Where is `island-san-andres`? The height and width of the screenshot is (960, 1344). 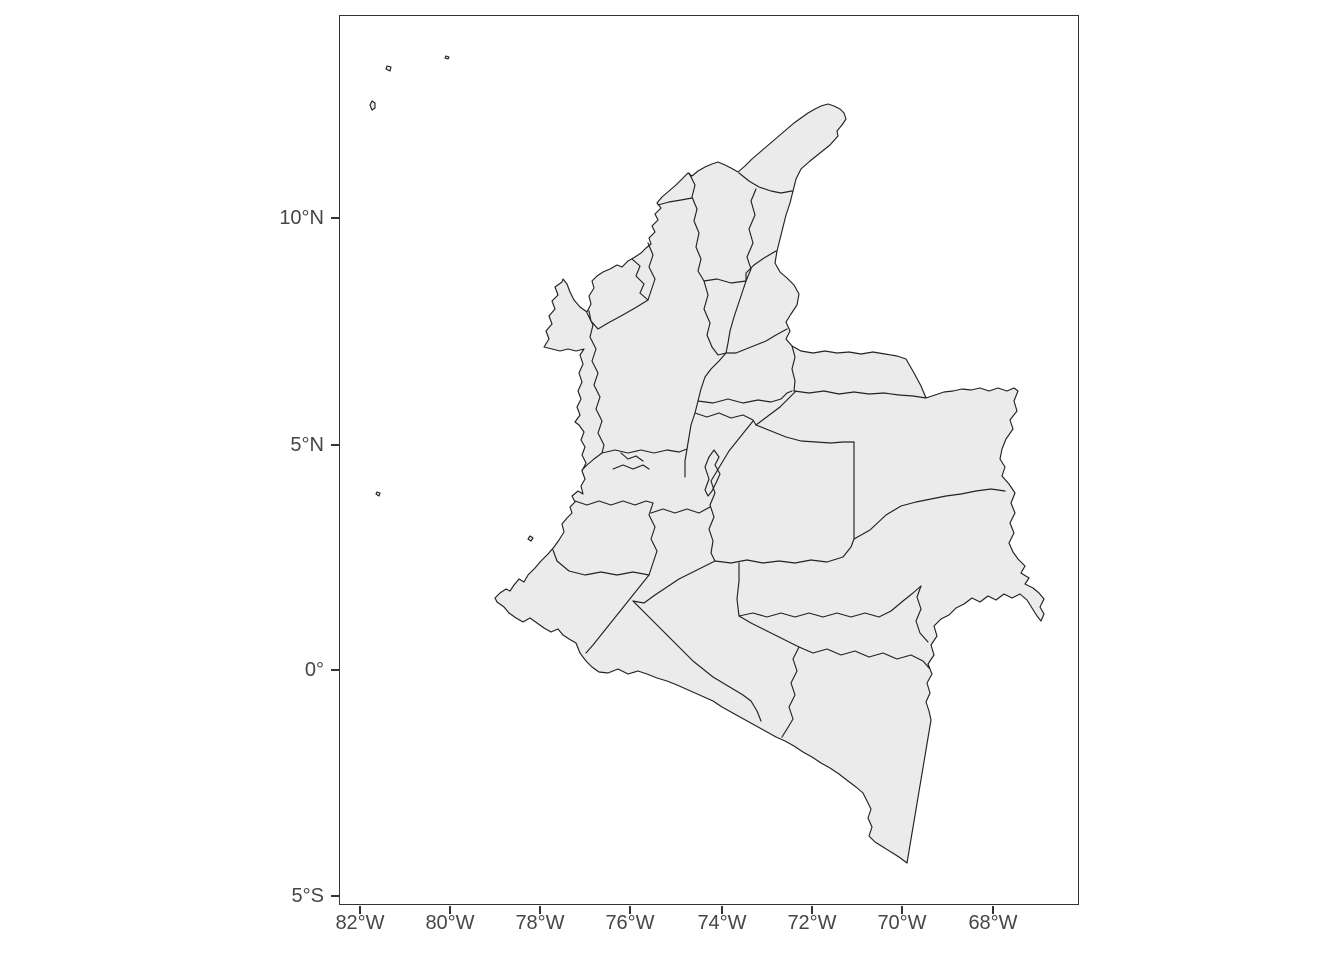
island-san-andres is located at coordinates (372, 105).